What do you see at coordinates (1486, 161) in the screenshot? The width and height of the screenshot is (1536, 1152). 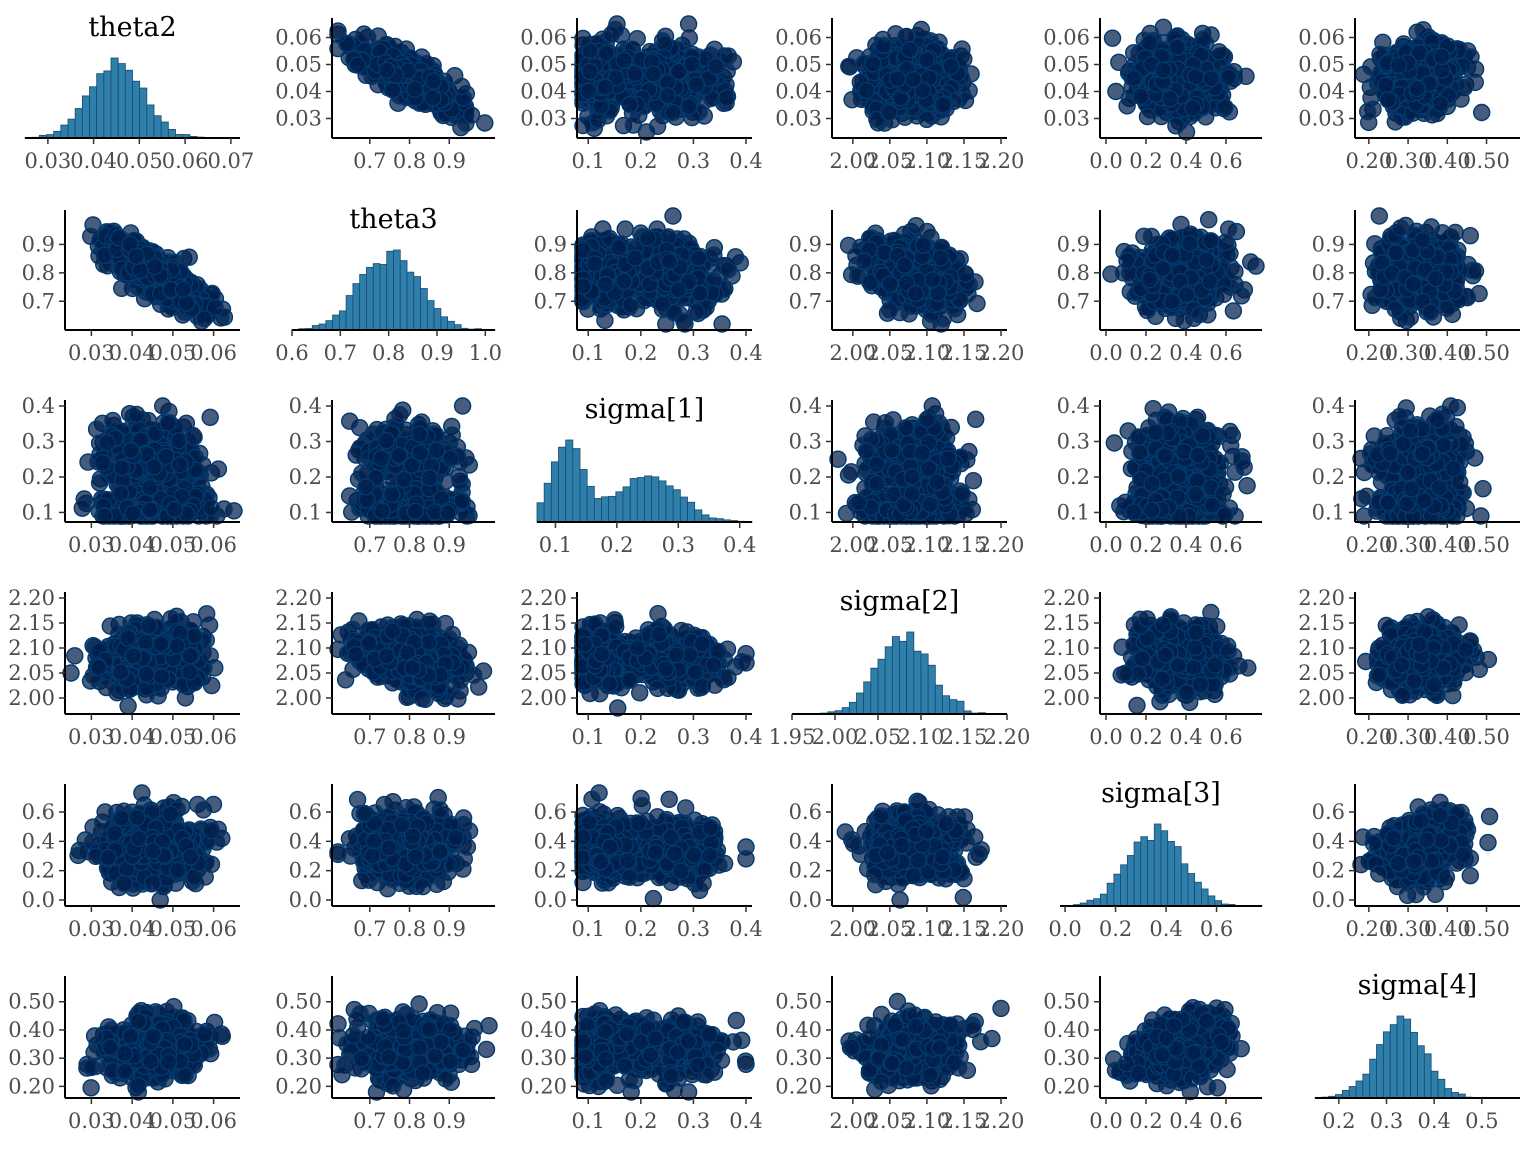 I see `x-tick-label: 0.50` at bounding box center [1486, 161].